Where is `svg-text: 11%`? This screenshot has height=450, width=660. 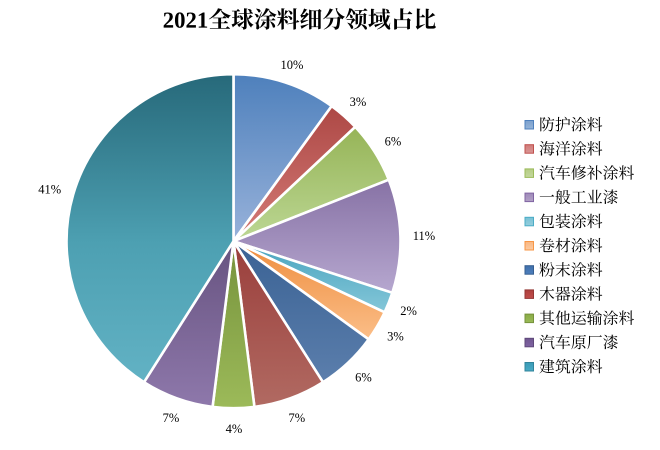 svg-text: 11% is located at coordinates (424, 236).